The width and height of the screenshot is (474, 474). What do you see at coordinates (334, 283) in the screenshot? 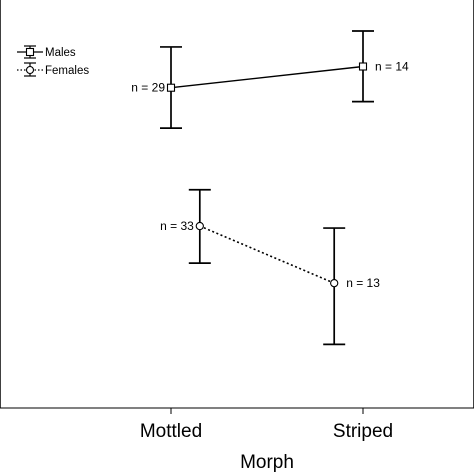
I see `point-females-striped` at bounding box center [334, 283].